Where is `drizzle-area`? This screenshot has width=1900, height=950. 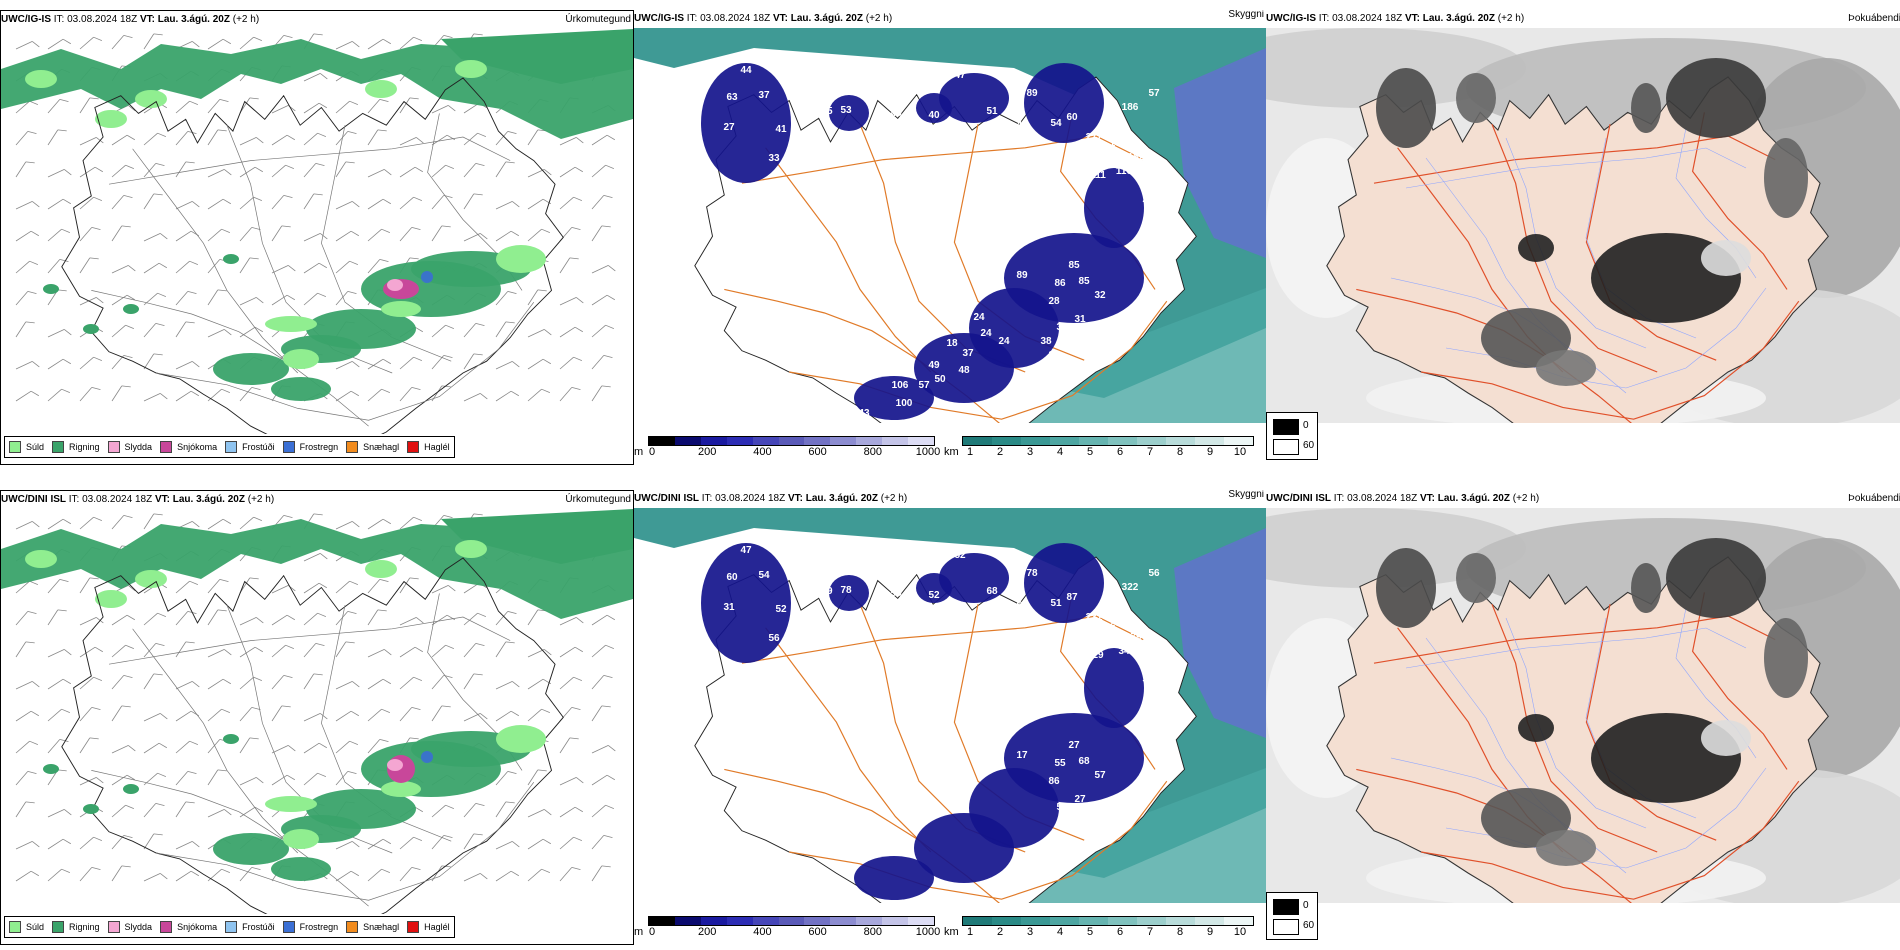 drizzle-area is located at coordinates (471, 549).